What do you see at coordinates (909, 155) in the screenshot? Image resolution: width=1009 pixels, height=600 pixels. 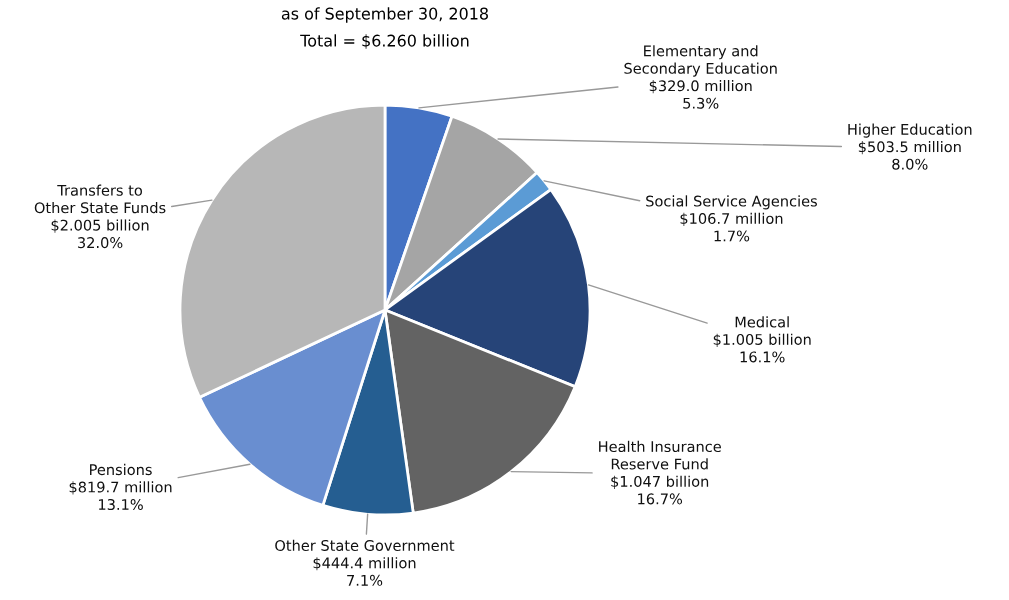 I see `data-label: $503.5 million 8.0%` at bounding box center [909, 155].